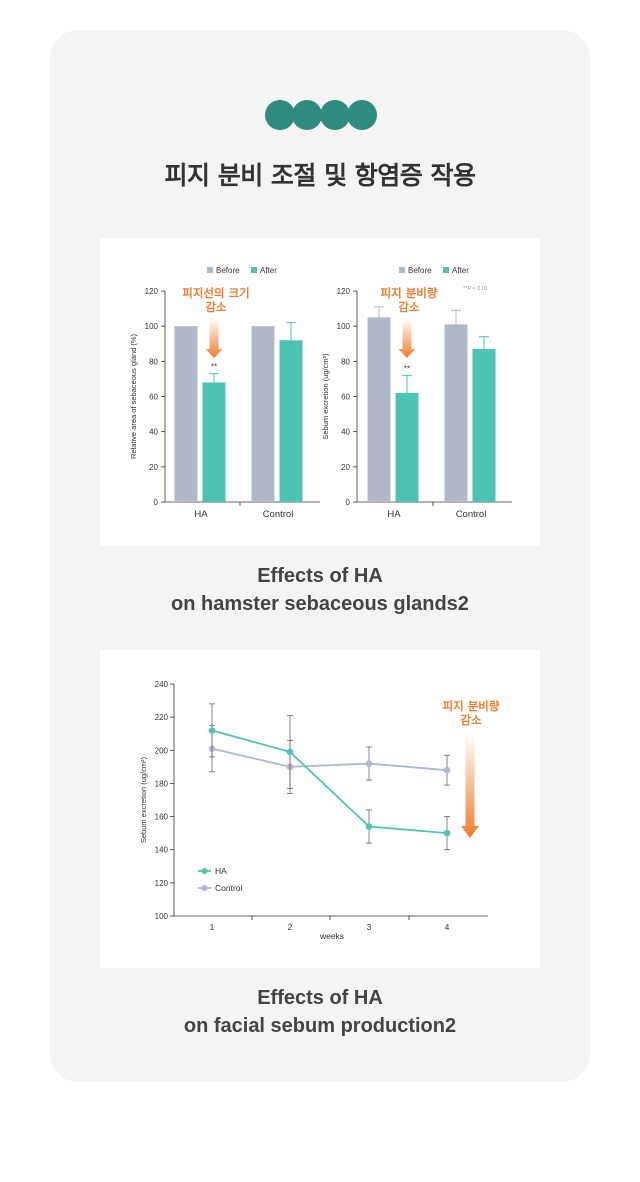 This screenshot has width=640, height=1182. What do you see at coordinates (162, 684) in the screenshot?
I see `y-tick-label: 240` at bounding box center [162, 684].